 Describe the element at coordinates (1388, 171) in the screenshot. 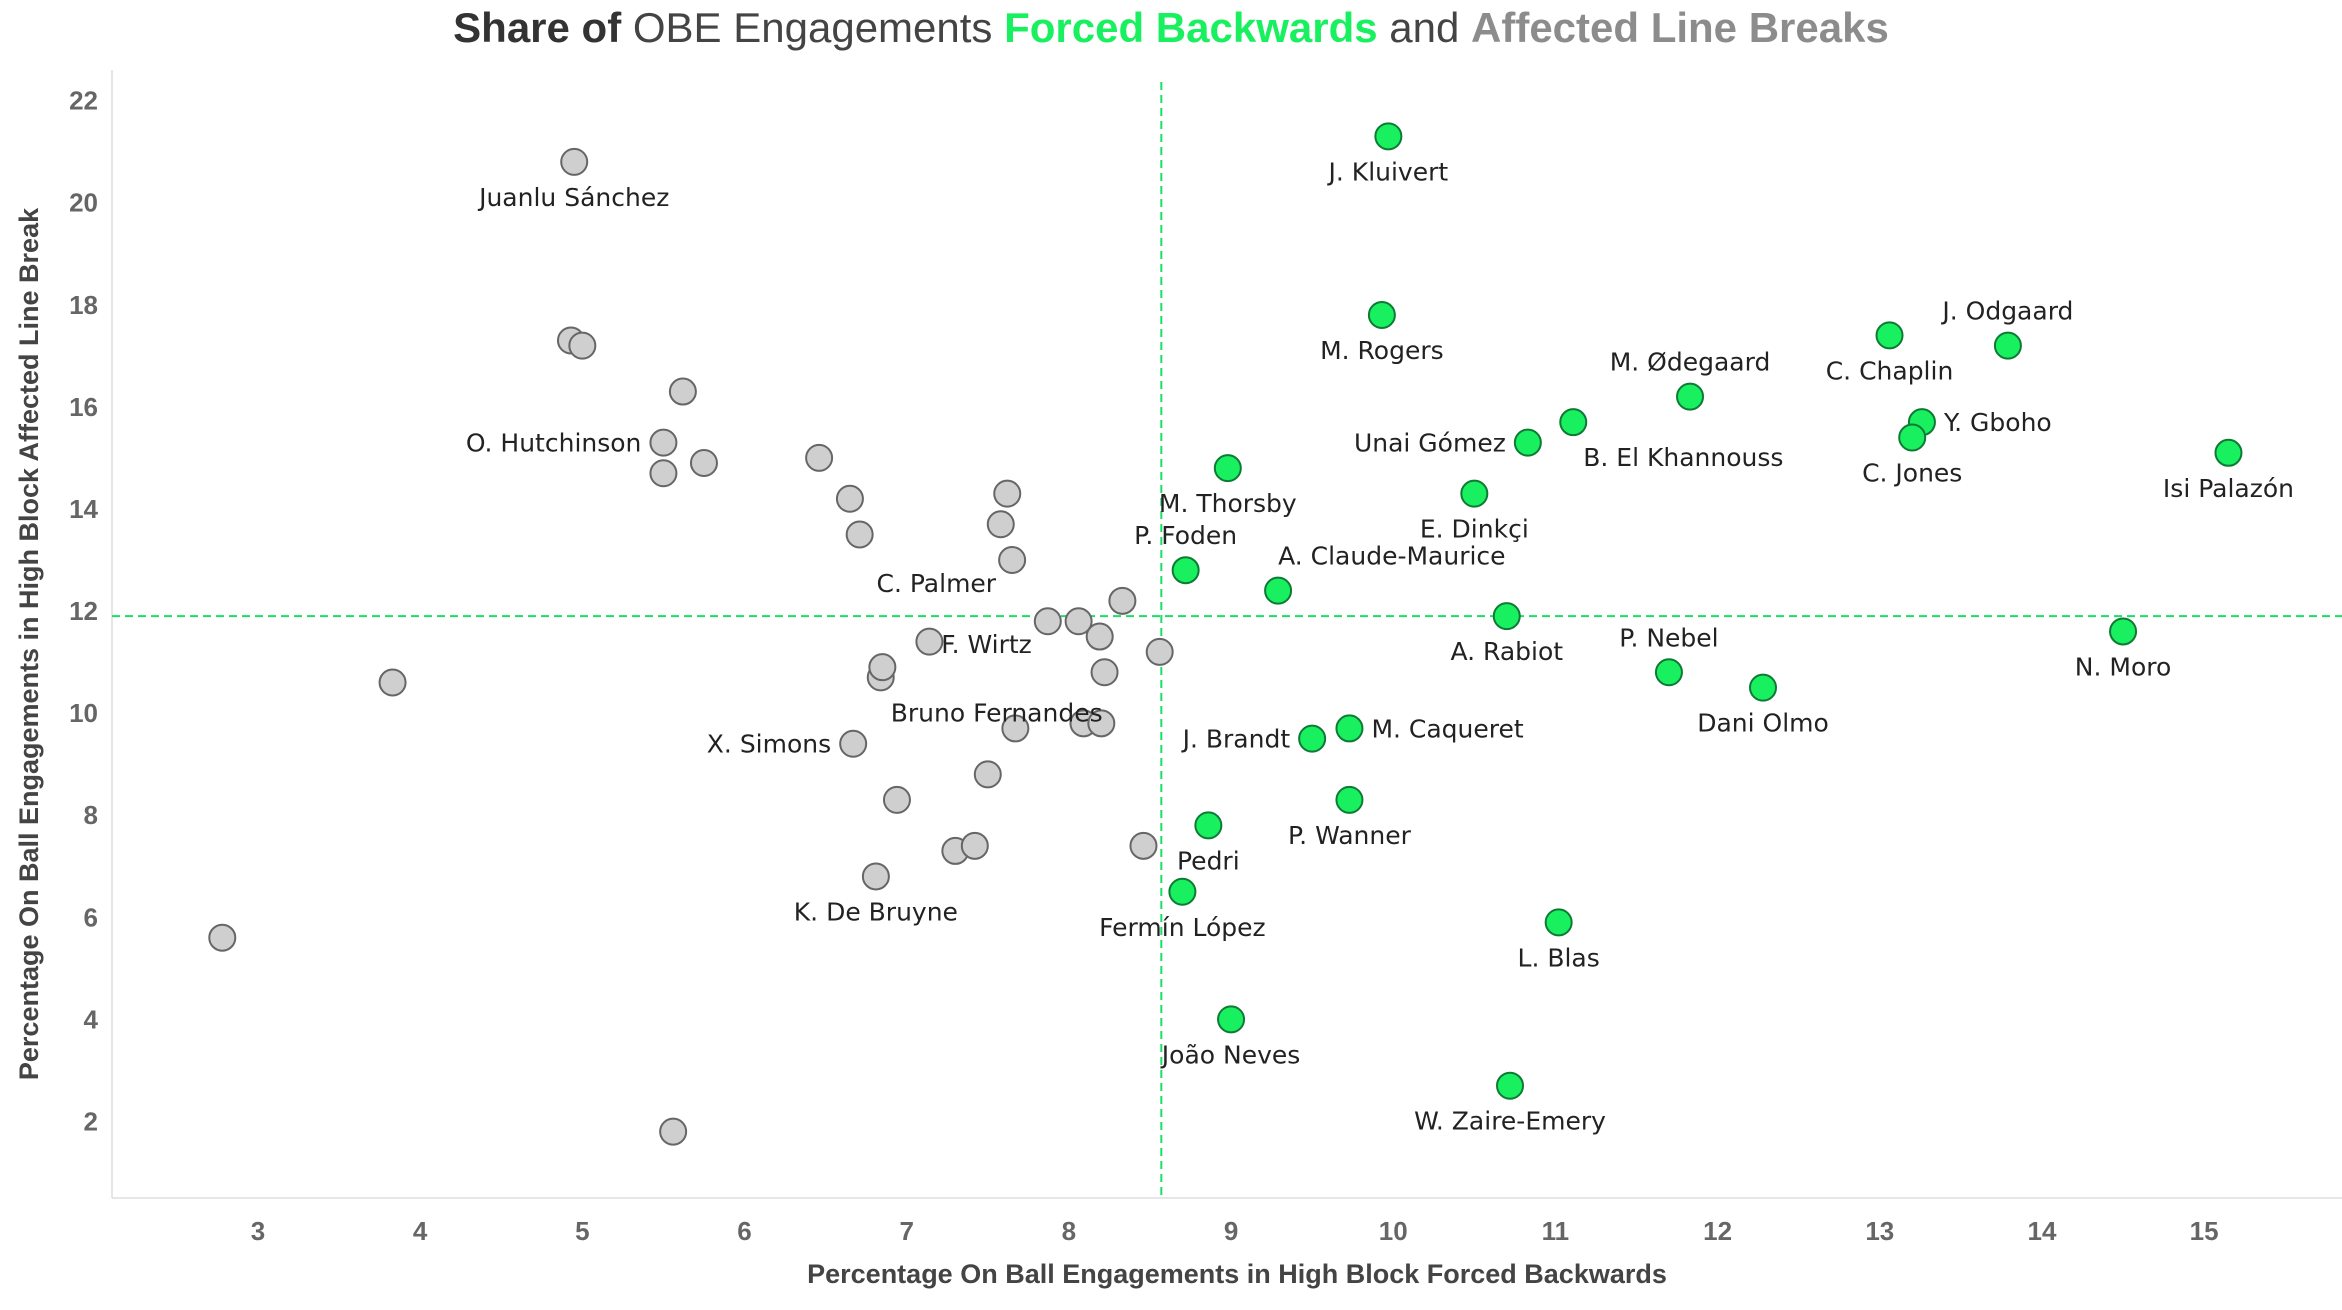

I see `point-label: J. Kluivert` at that location.